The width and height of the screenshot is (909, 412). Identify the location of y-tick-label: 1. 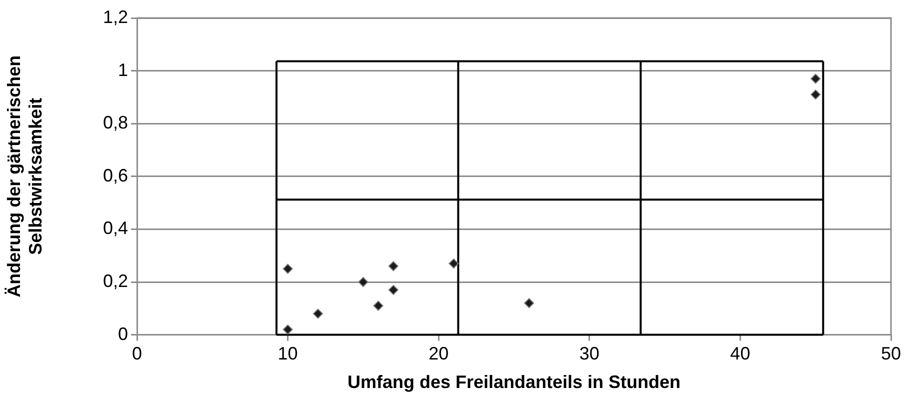
(123, 70).